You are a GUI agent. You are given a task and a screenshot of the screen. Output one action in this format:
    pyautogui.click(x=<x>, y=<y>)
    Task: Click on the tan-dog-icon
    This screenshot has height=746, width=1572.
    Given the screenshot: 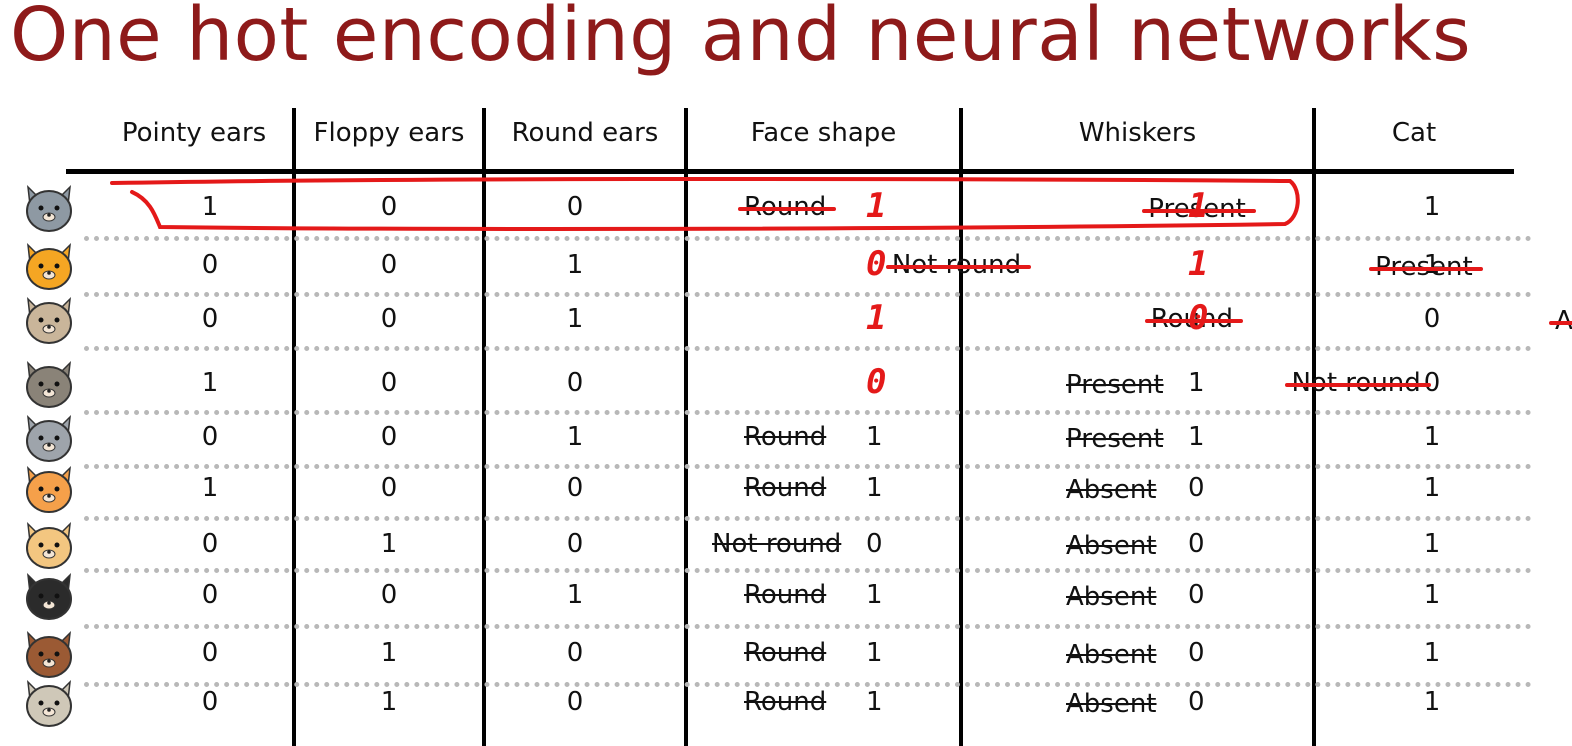 What is the action you would take?
    pyautogui.click(x=49, y=545)
    